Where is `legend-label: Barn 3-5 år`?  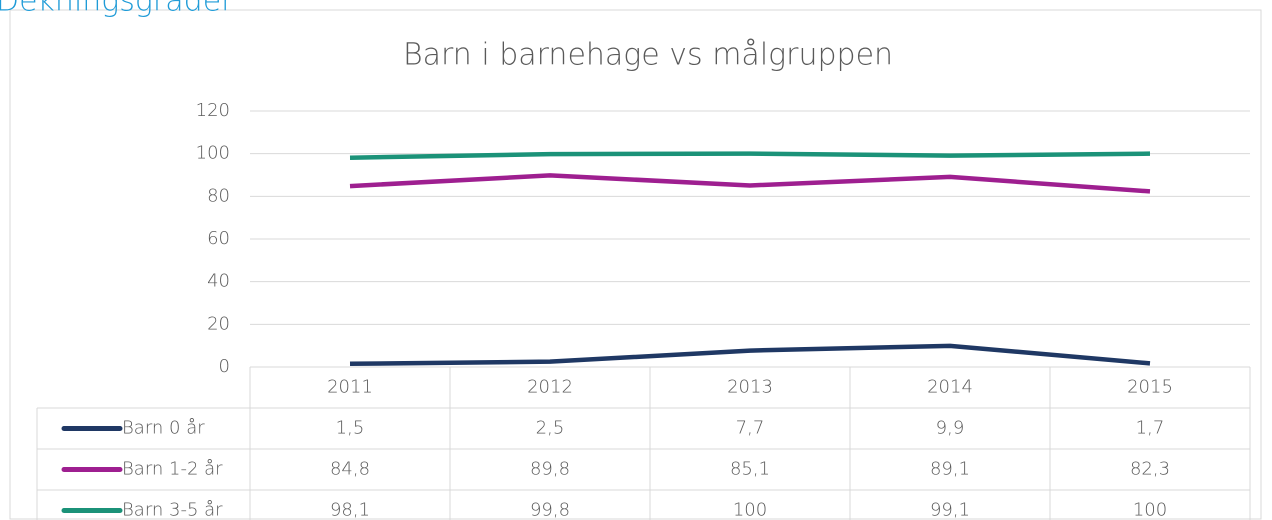
legend-label: Barn 3-5 år is located at coordinates (172, 510).